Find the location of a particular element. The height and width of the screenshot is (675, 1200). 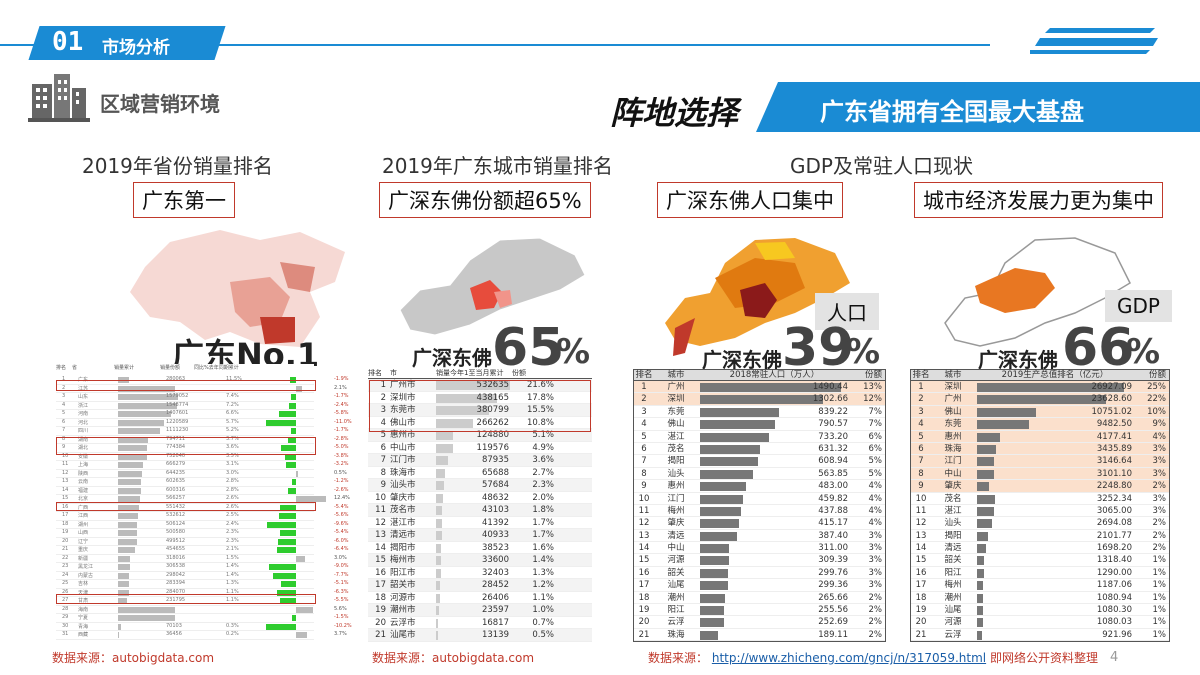

share-cell: 1.4% is located at coordinates (543, 560).